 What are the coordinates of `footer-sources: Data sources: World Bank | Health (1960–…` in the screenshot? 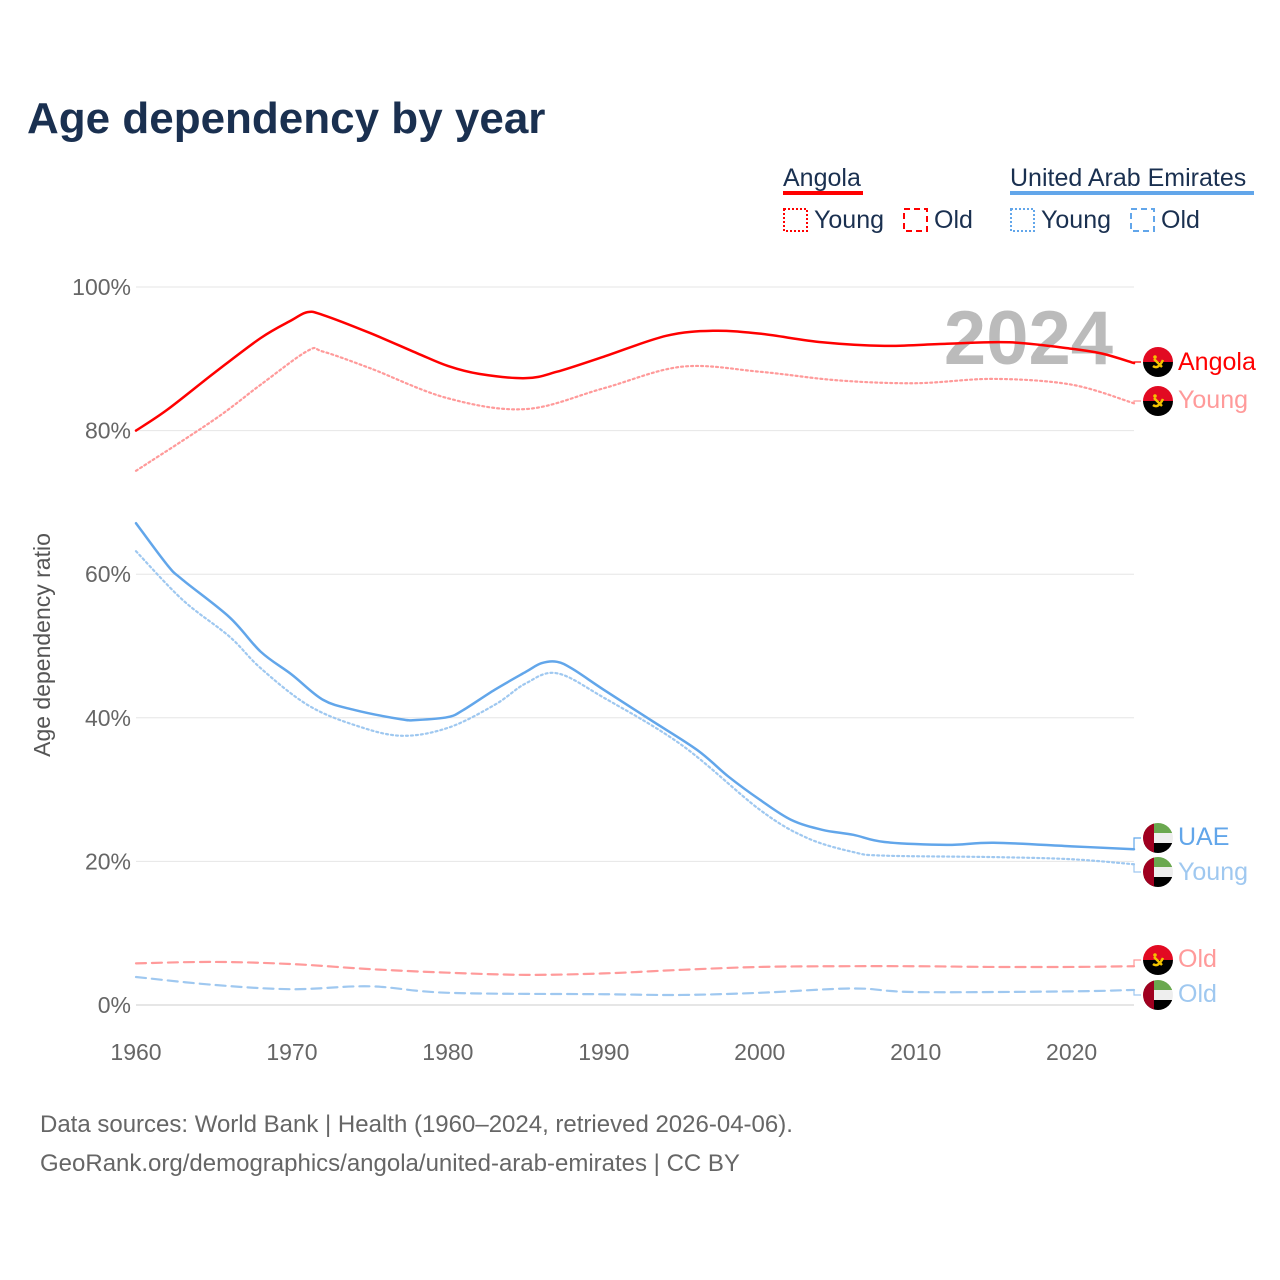 It's located at (416, 1124).